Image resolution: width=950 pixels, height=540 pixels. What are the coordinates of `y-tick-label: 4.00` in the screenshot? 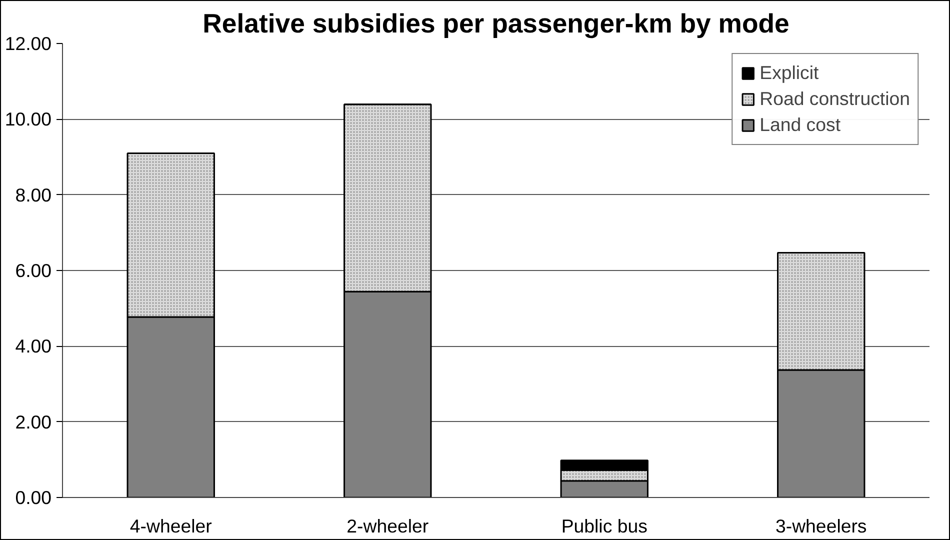 It's located at (33, 346).